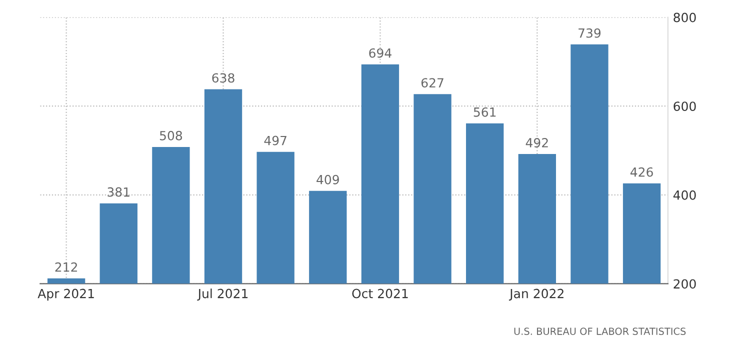 Image resolution: width=730 pixels, height=346 pixels. Describe the element at coordinates (641, 172) in the screenshot. I see `data-label: 426` at that location.